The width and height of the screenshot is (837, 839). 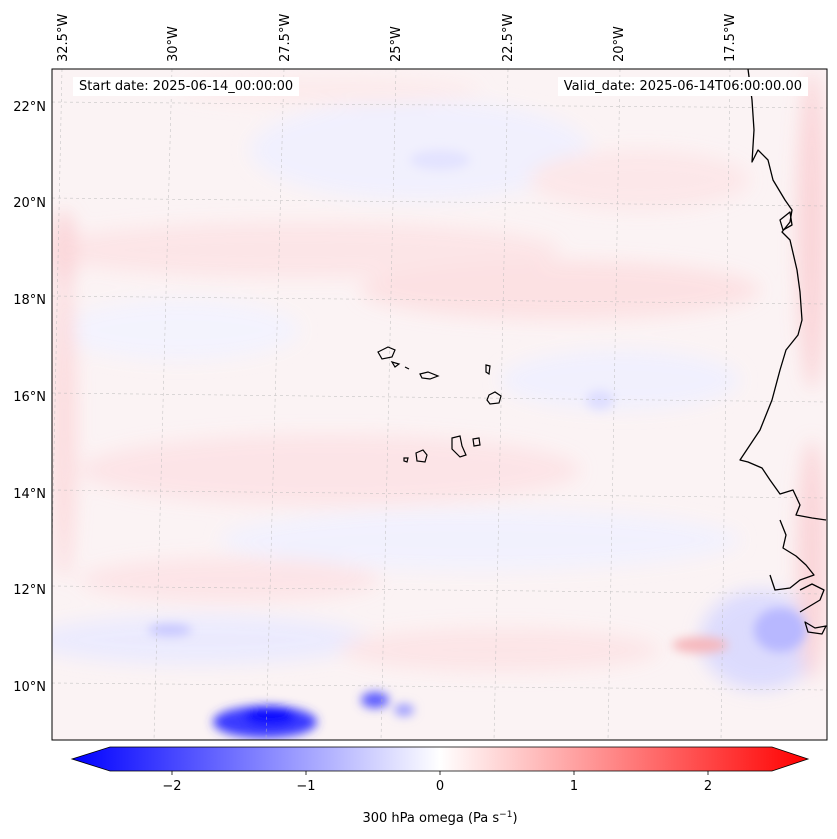 What do you see at coordinates (783, 352) in the screenshot?
I see `coastline` at bounding box center [783, 352].